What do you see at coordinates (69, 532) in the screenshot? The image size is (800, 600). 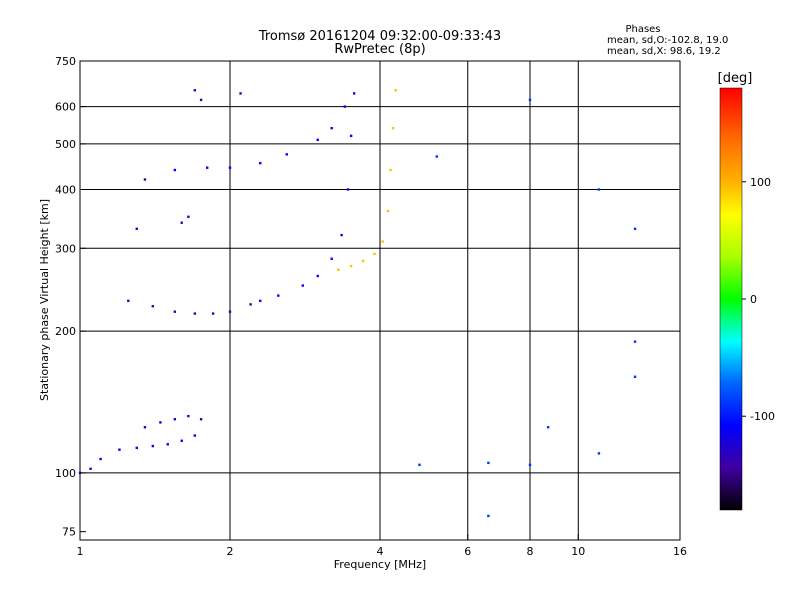 I see `y-tick-label: 75` at bounding box center [69, 532].